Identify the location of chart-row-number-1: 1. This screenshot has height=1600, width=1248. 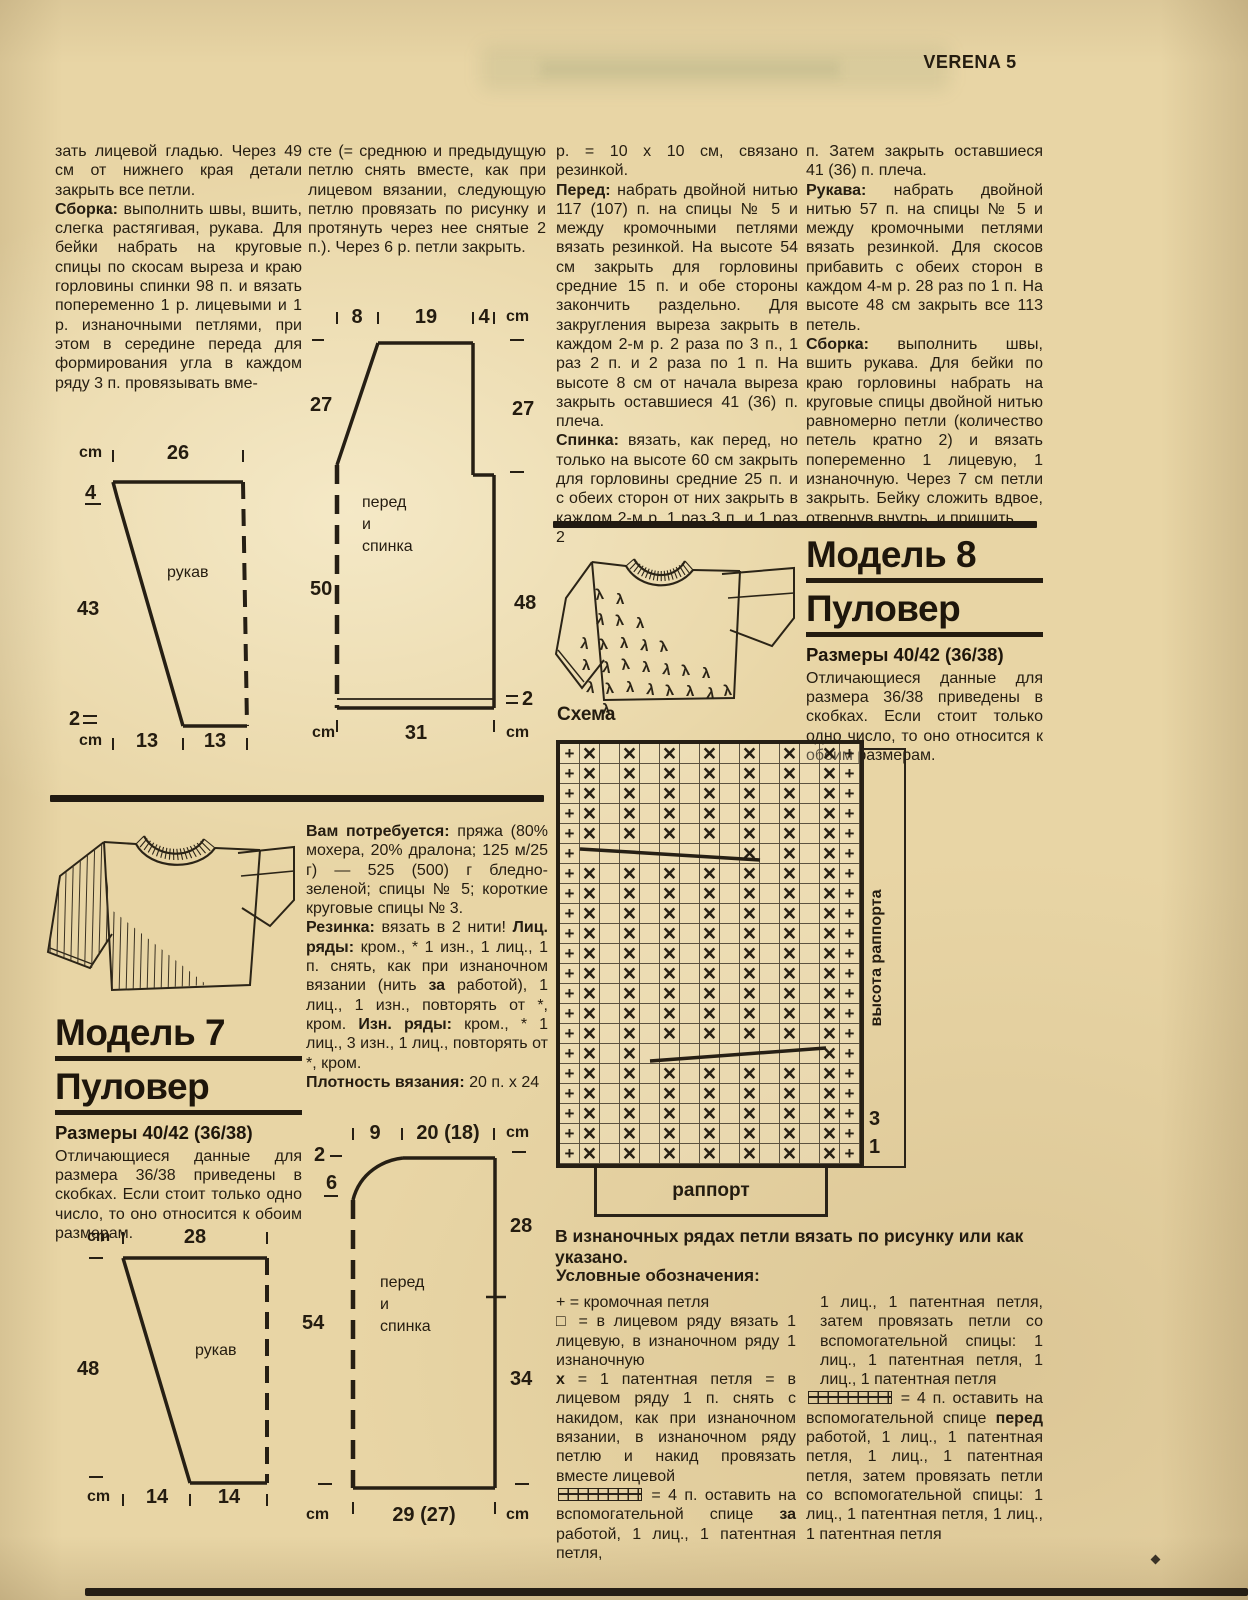
(875, 1147).